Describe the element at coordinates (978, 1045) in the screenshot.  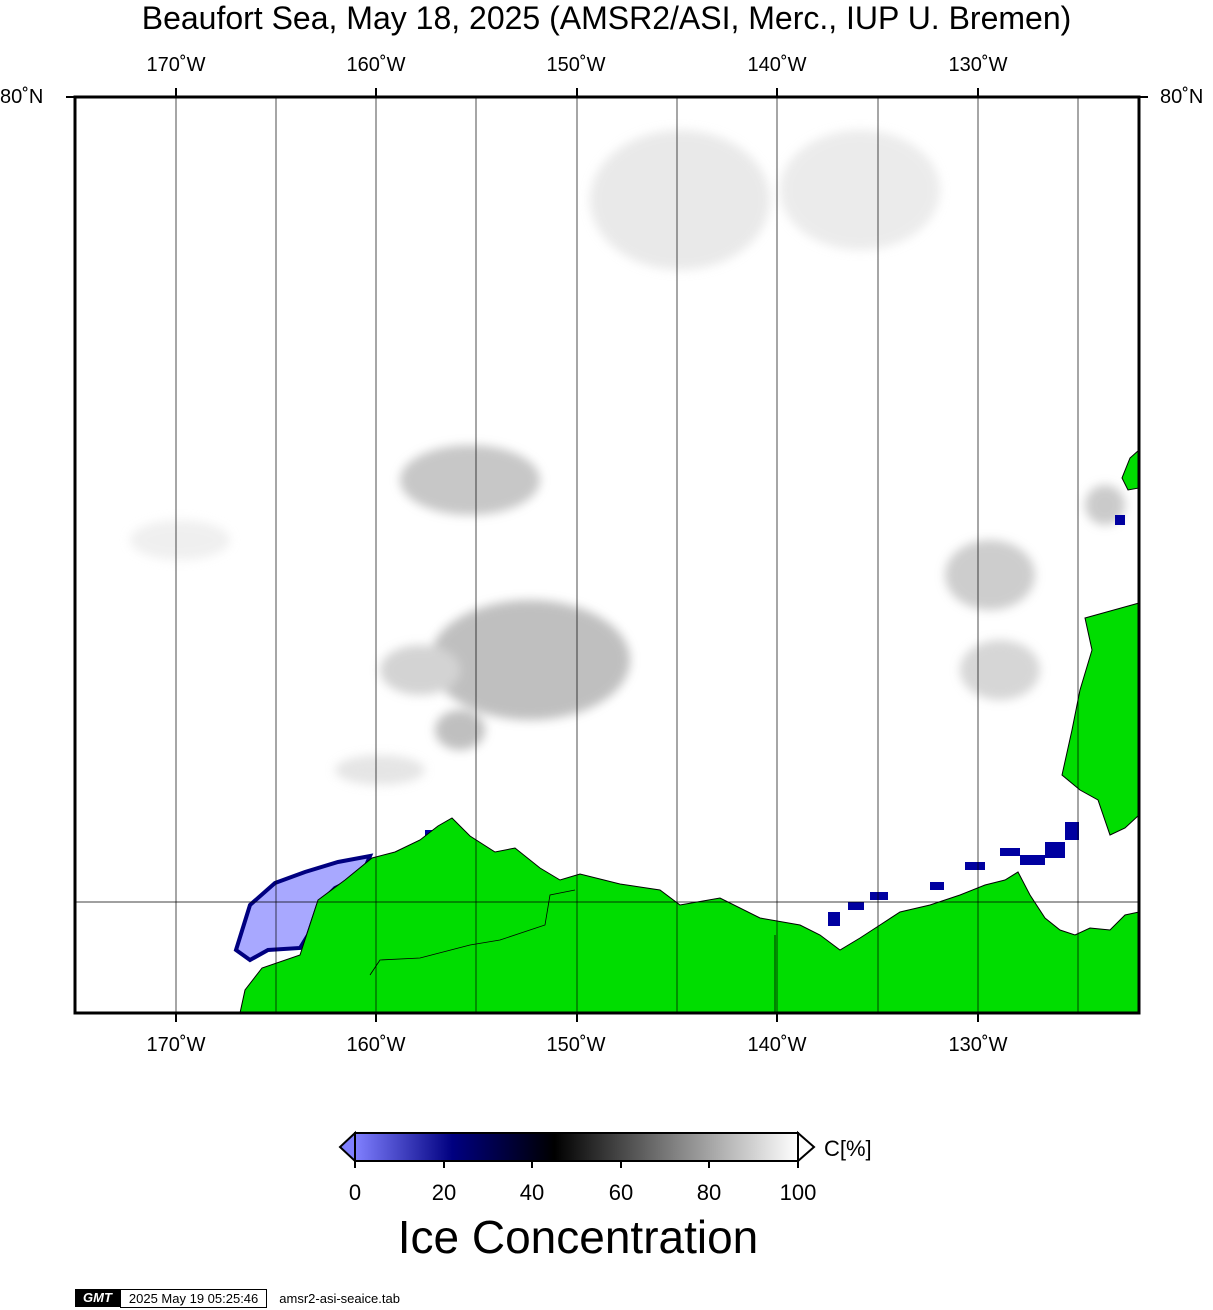
I see `lon-label-bottom-130w: 130˚W` at that location.